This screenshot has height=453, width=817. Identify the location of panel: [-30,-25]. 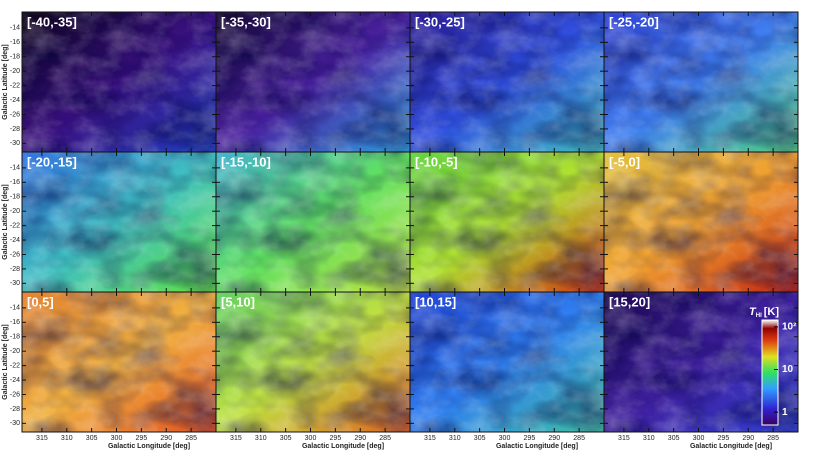
(507, 82).